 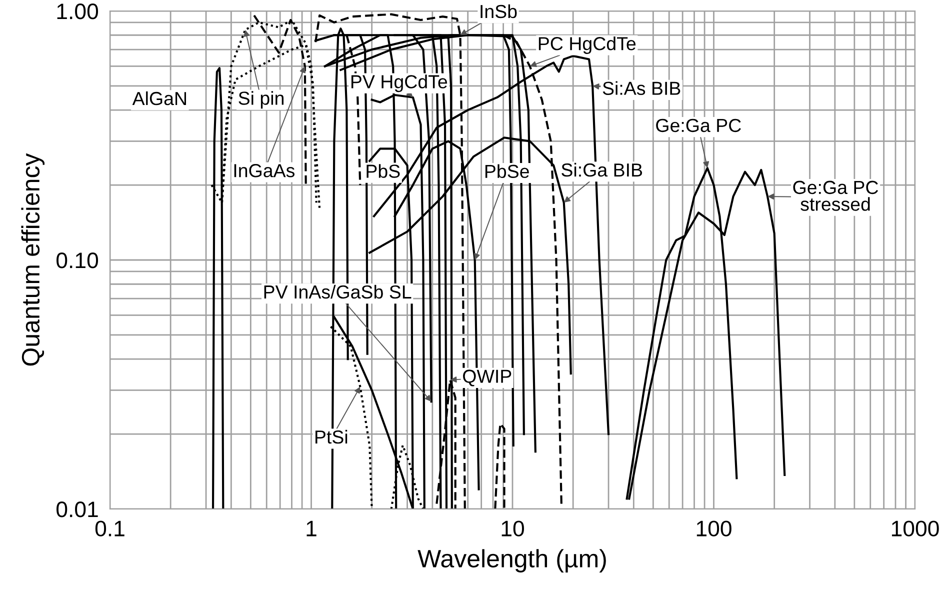 What do you see at coordinates (507, 171) in the screenshot?
I see `annotation: PbSe` at bounding box center [507, 171].